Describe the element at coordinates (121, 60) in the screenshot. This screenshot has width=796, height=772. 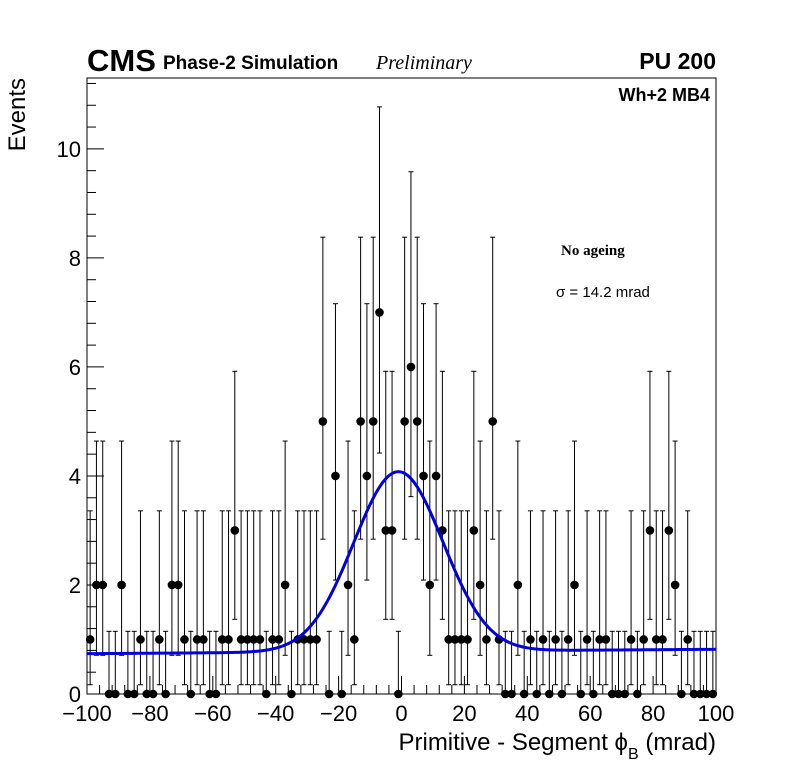
I see `cms-label: CMS` at that location.